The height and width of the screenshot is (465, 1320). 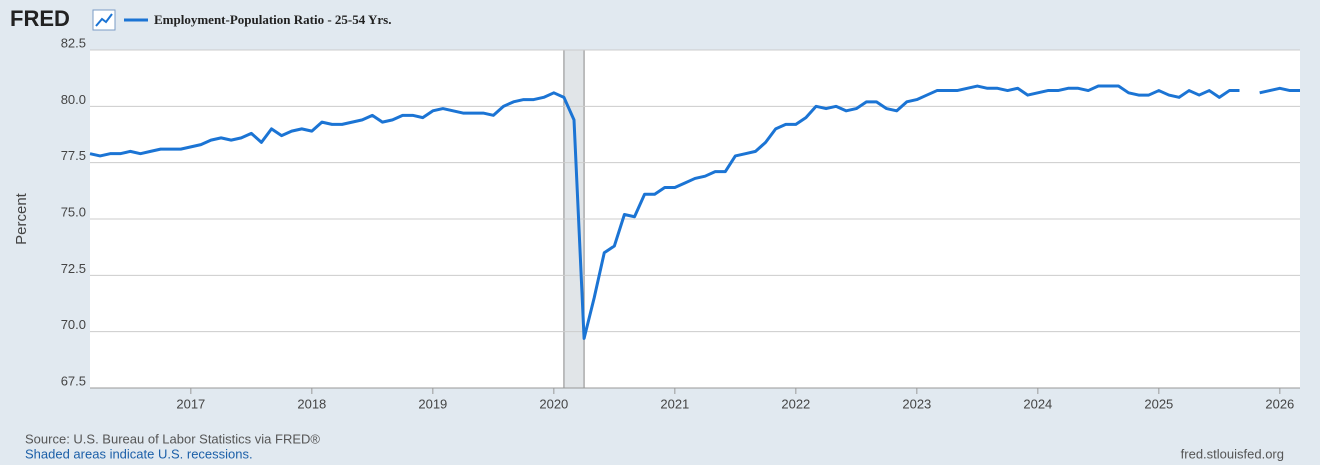 What do you see at coordinates (1232, 453) in the screenshot?
I see `url: fred.stlouisfed.org` at bounding box center [1232, 453].